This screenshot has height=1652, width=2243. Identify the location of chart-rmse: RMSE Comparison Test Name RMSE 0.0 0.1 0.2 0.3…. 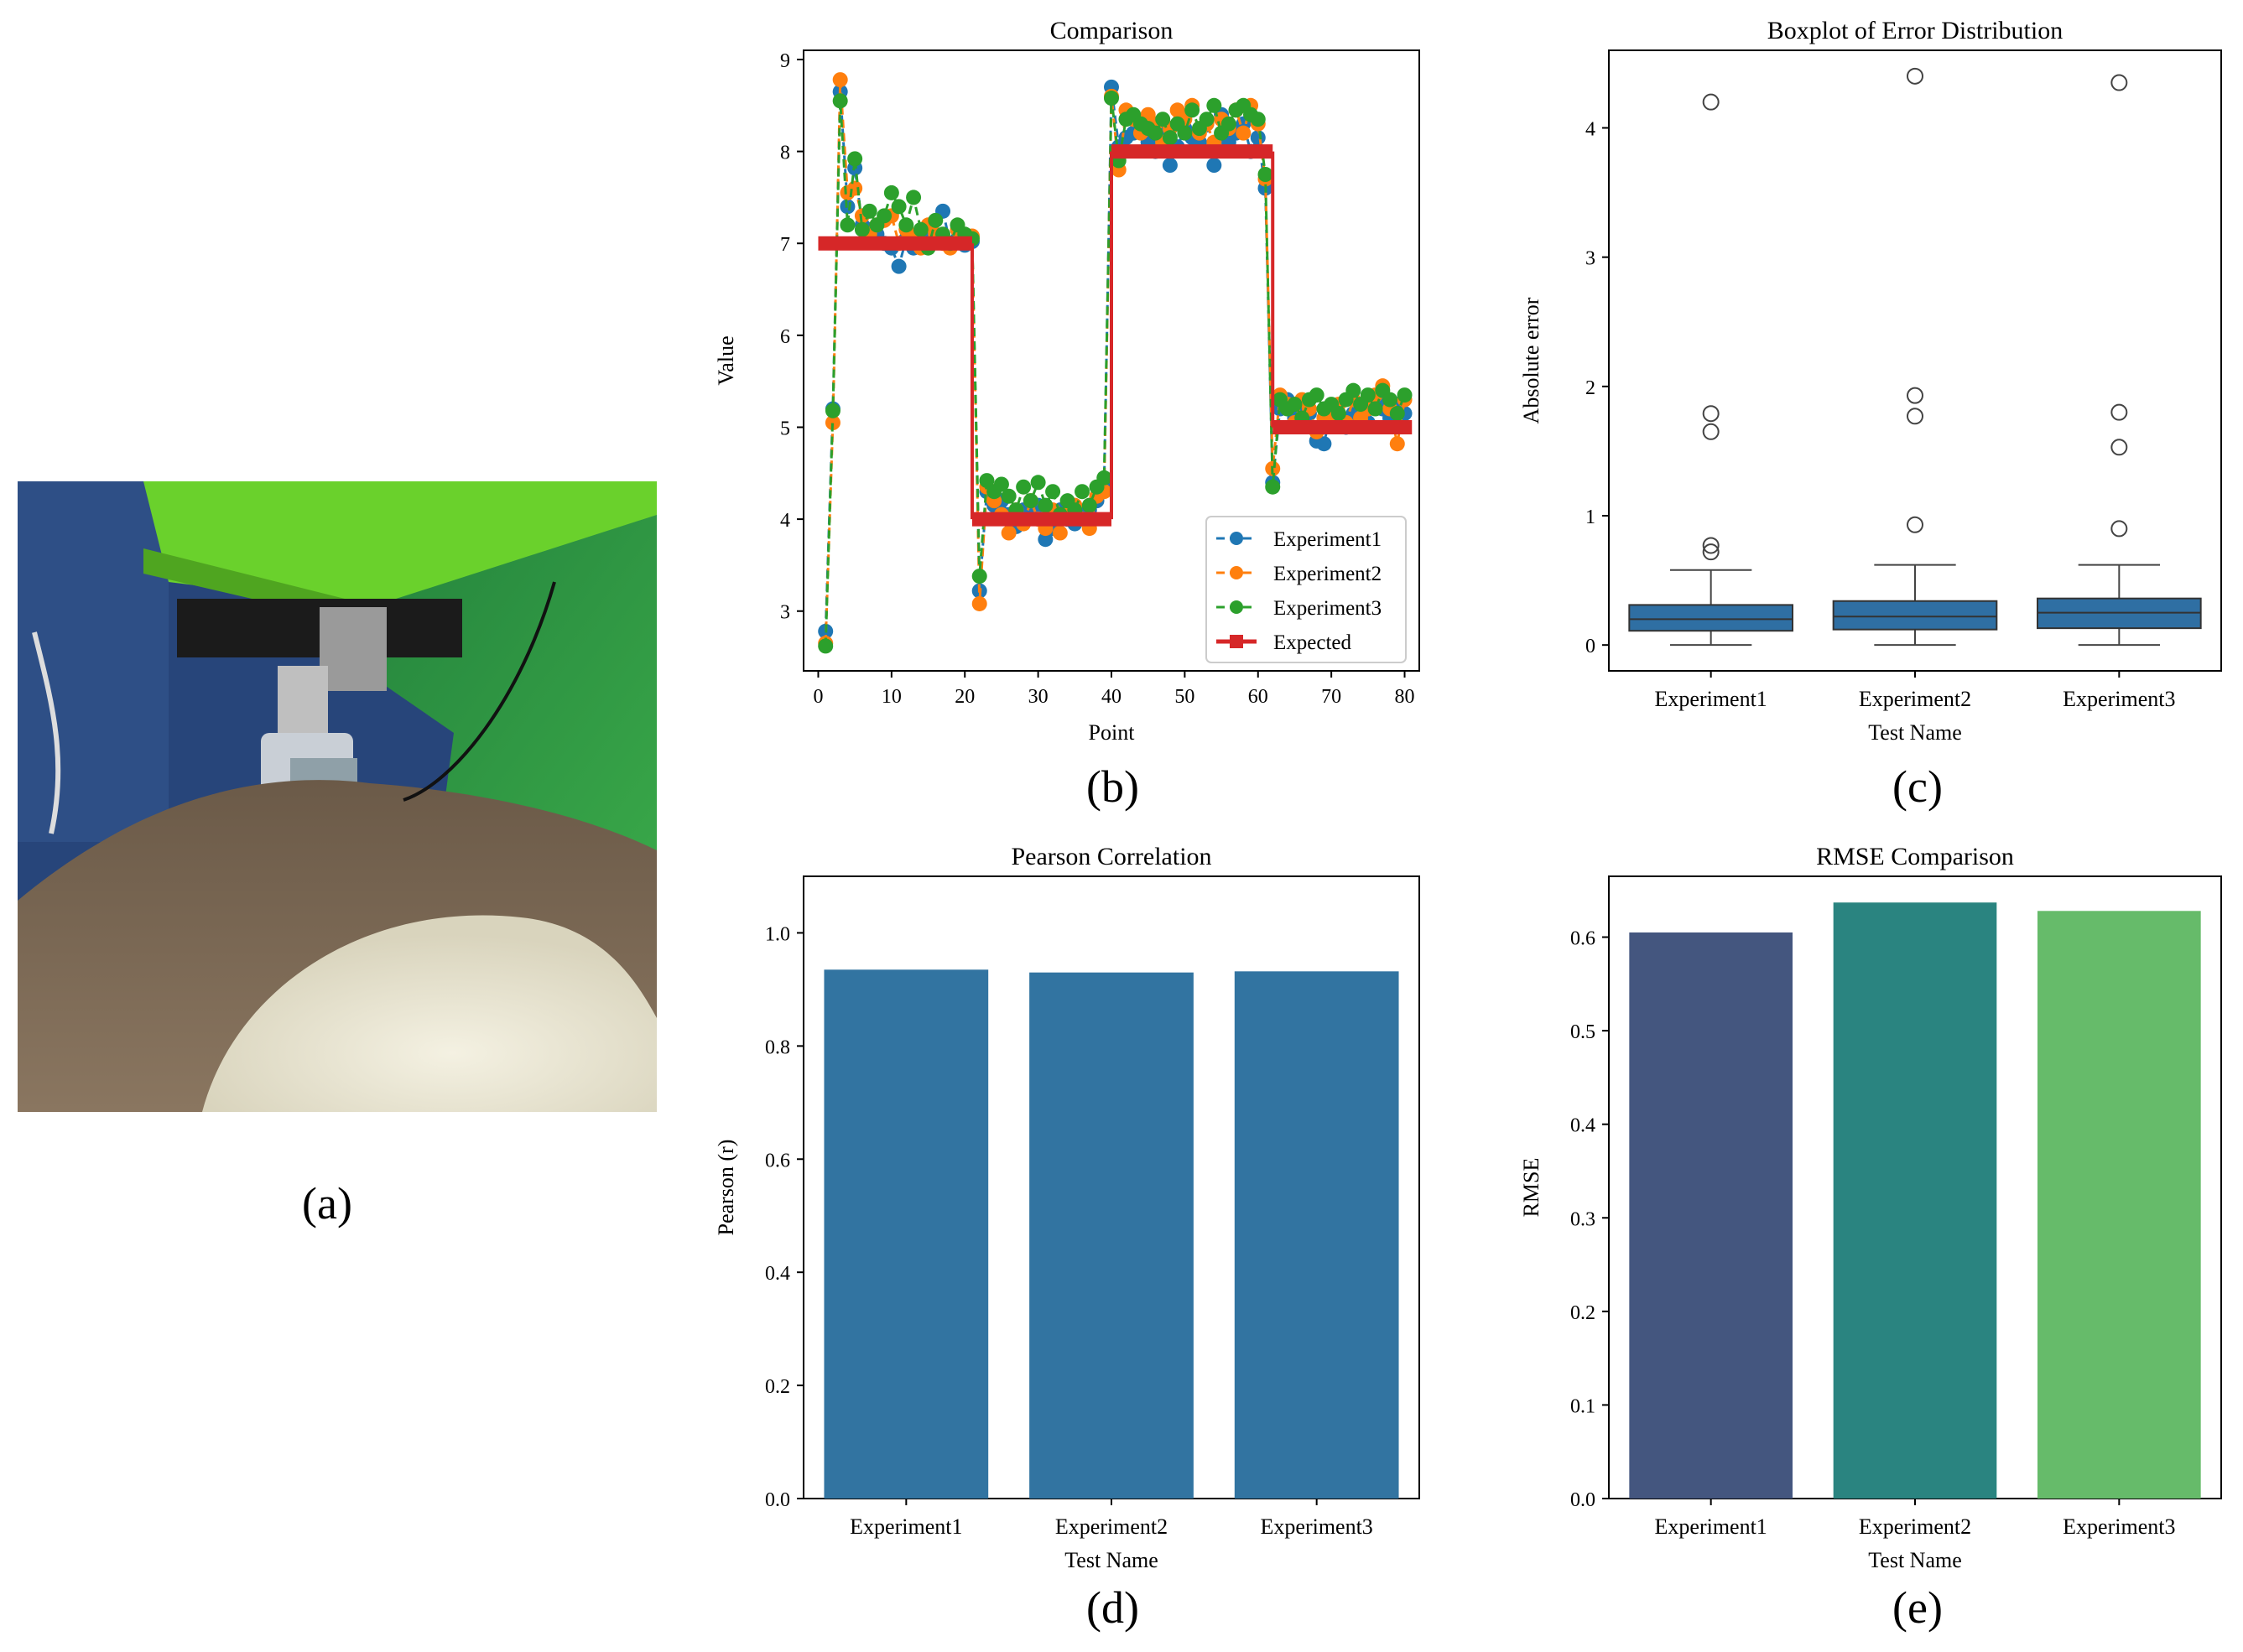
(1870, 1207).